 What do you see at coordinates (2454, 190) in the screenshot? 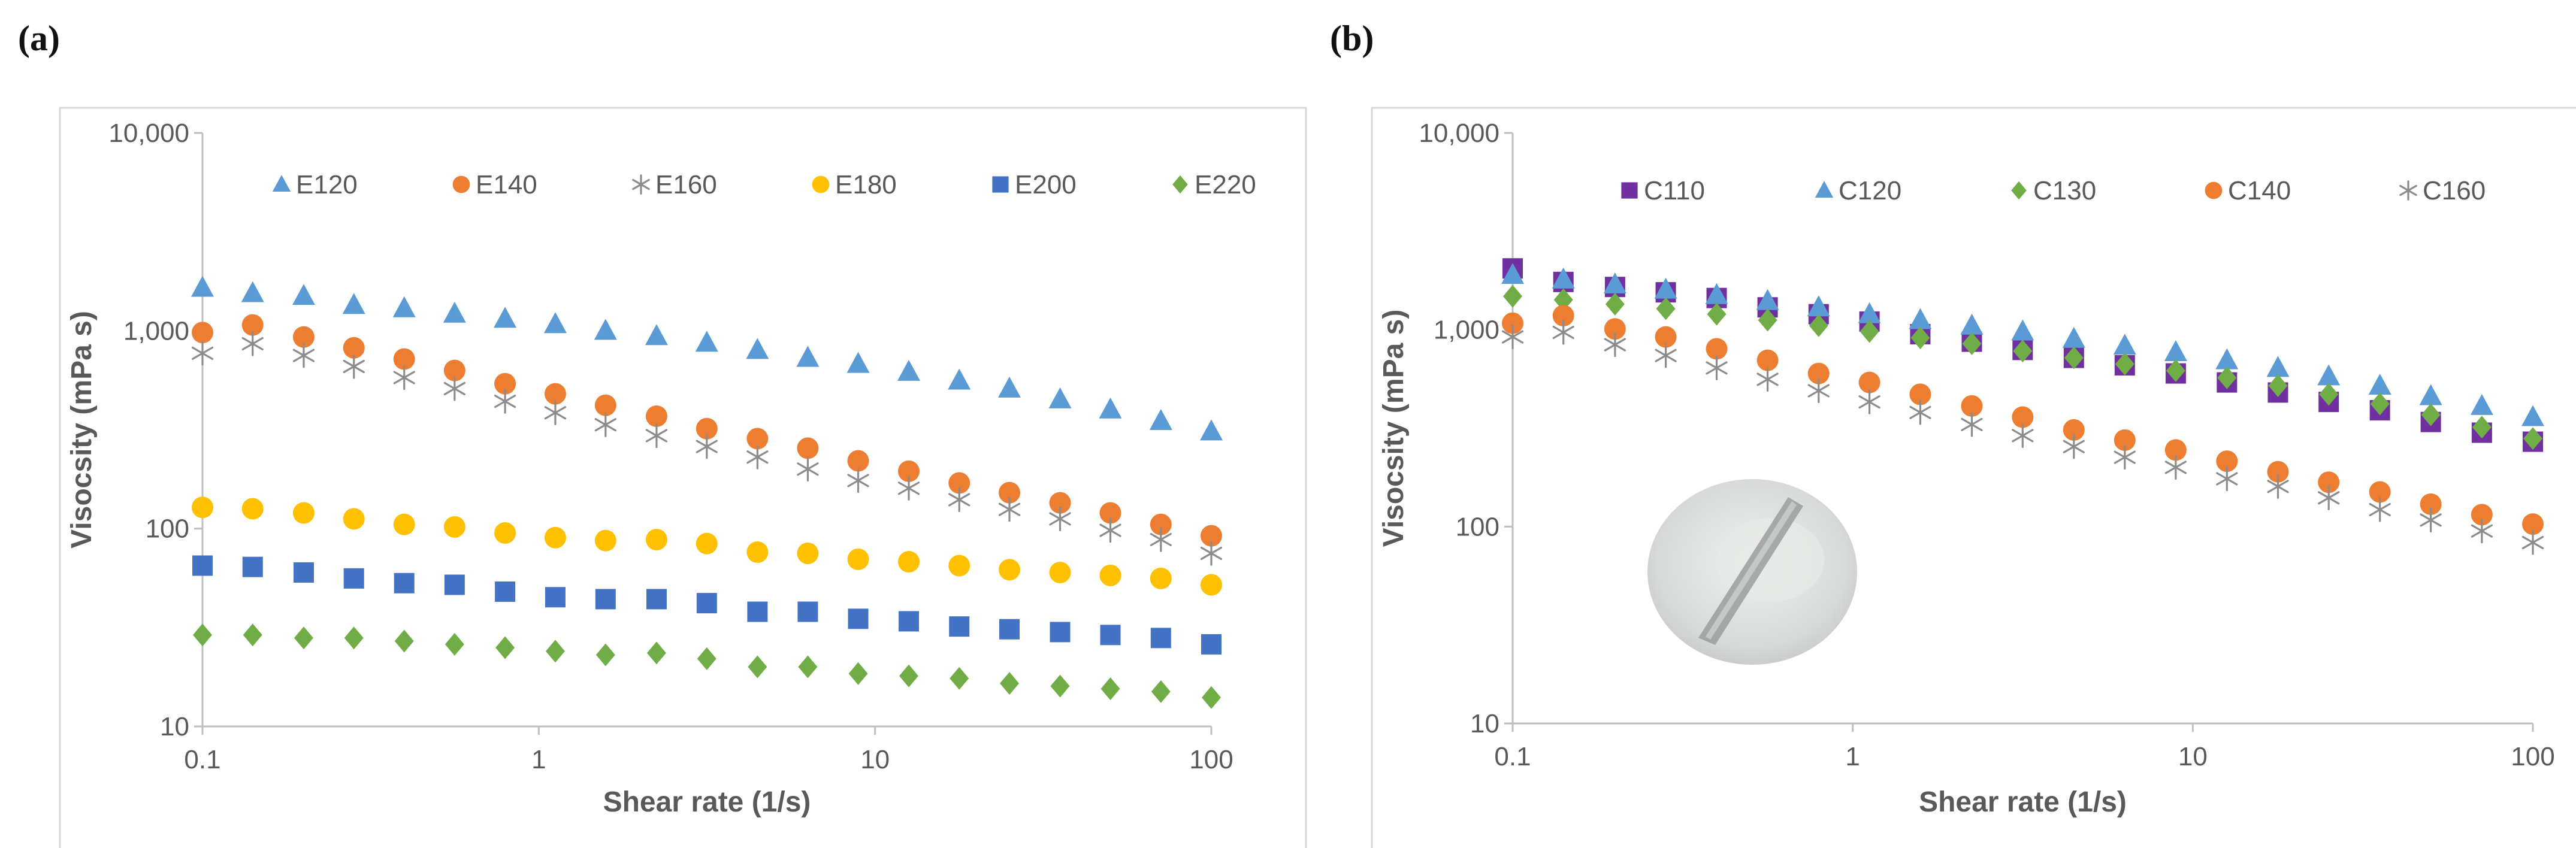
I see `legend-label: C160` at bounding box center [2454, 190].